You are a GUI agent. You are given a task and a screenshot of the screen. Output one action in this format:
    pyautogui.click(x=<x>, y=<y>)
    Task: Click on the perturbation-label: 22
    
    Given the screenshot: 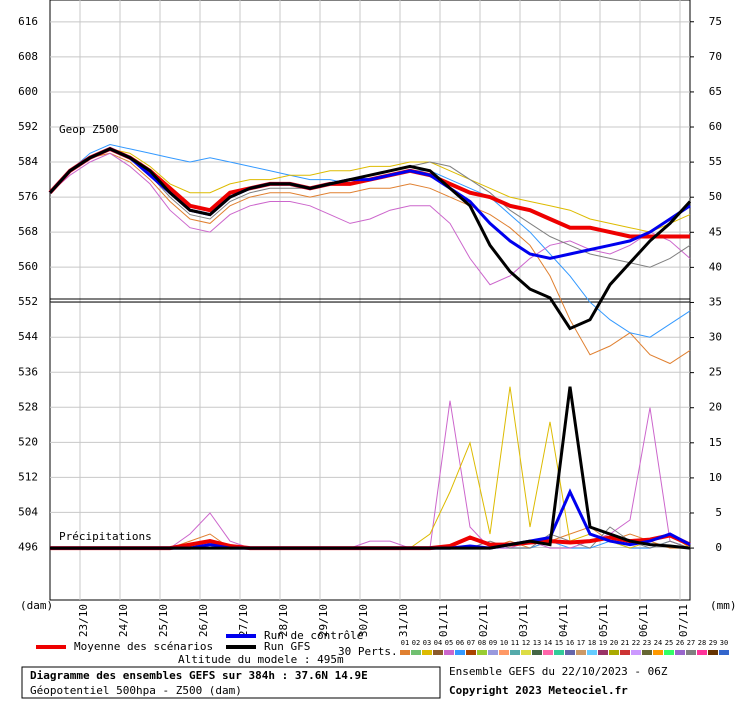 What is the action you would take?
    pyautogui.click(x=636, y=643)
    